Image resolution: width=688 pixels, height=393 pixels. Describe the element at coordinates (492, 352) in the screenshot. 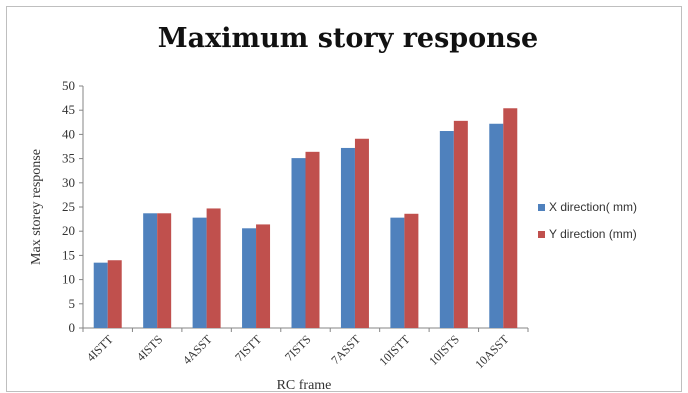

I see `x-tick-label: 10ASST` at that location.